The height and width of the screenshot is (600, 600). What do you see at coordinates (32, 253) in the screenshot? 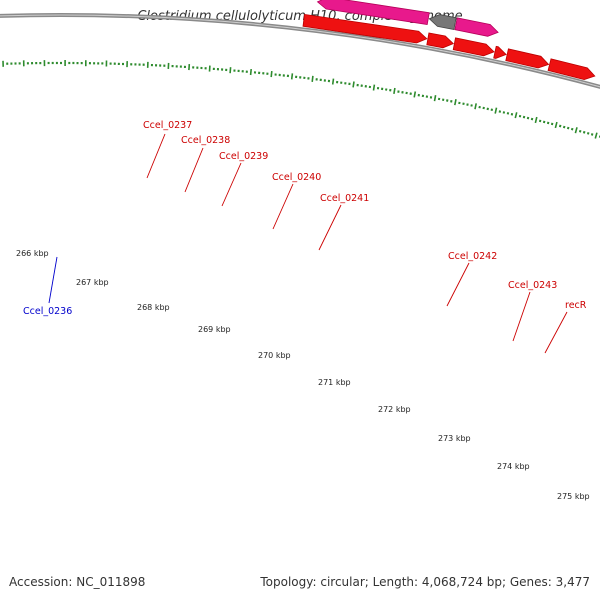
I see `tick-label: 266 kbp` at bounding box center [32, 253].